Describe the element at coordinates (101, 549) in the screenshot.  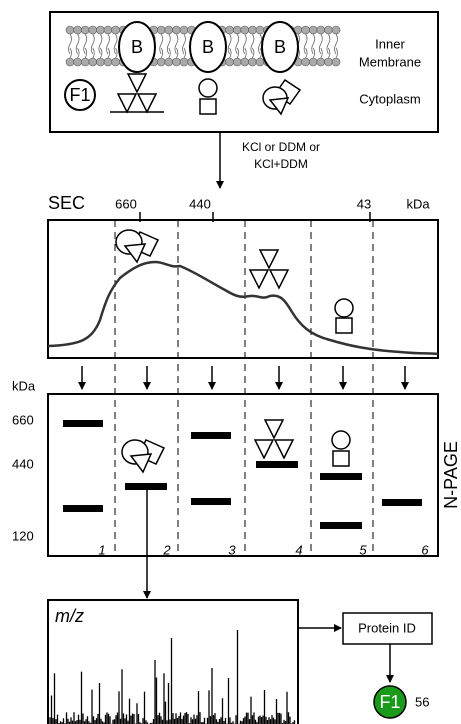
I see `lane-label: 1` at that location.